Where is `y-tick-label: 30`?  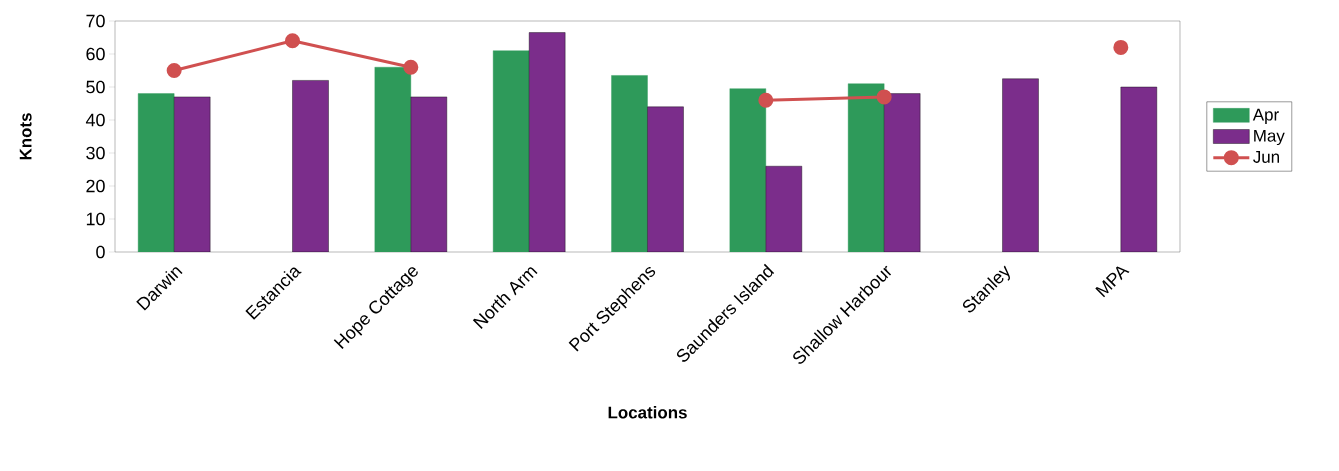 y-tick-label: 30 is located at coordinates (95, 153).